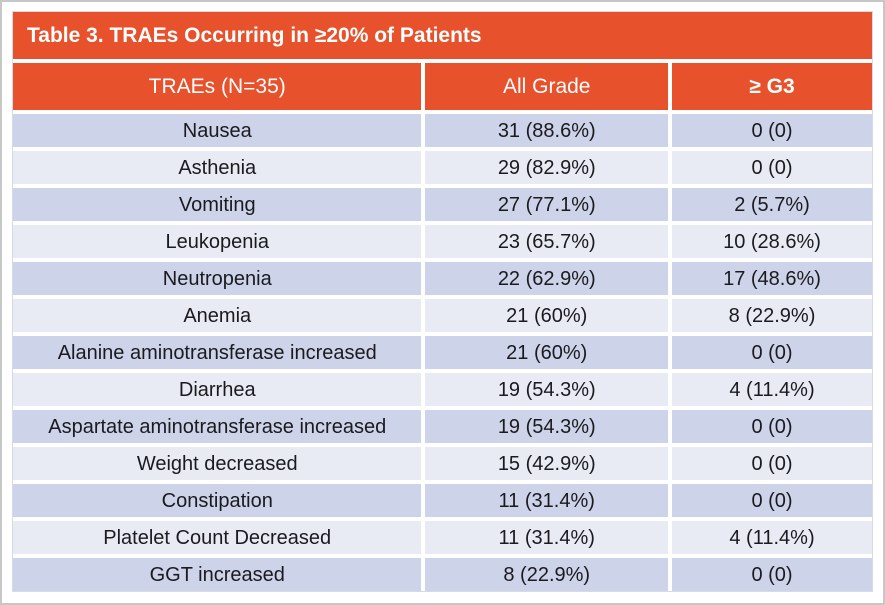  Describe the element at coordinates (217, 86) in the screenshot. I see `column-header-traes: TRAEs (N=35)` at that location.